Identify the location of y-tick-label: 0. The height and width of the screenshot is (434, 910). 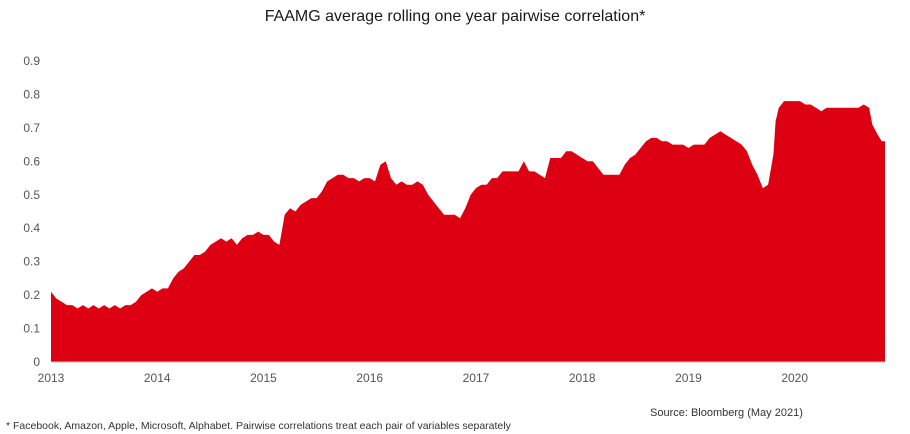
(36, 362).